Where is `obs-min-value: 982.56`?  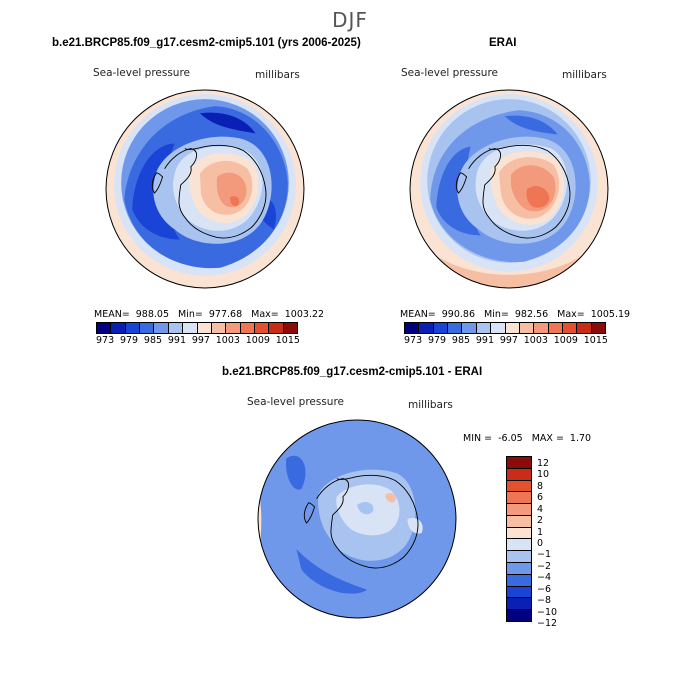
obs-min-value: 982.56 is located at coordinates (531, 314).